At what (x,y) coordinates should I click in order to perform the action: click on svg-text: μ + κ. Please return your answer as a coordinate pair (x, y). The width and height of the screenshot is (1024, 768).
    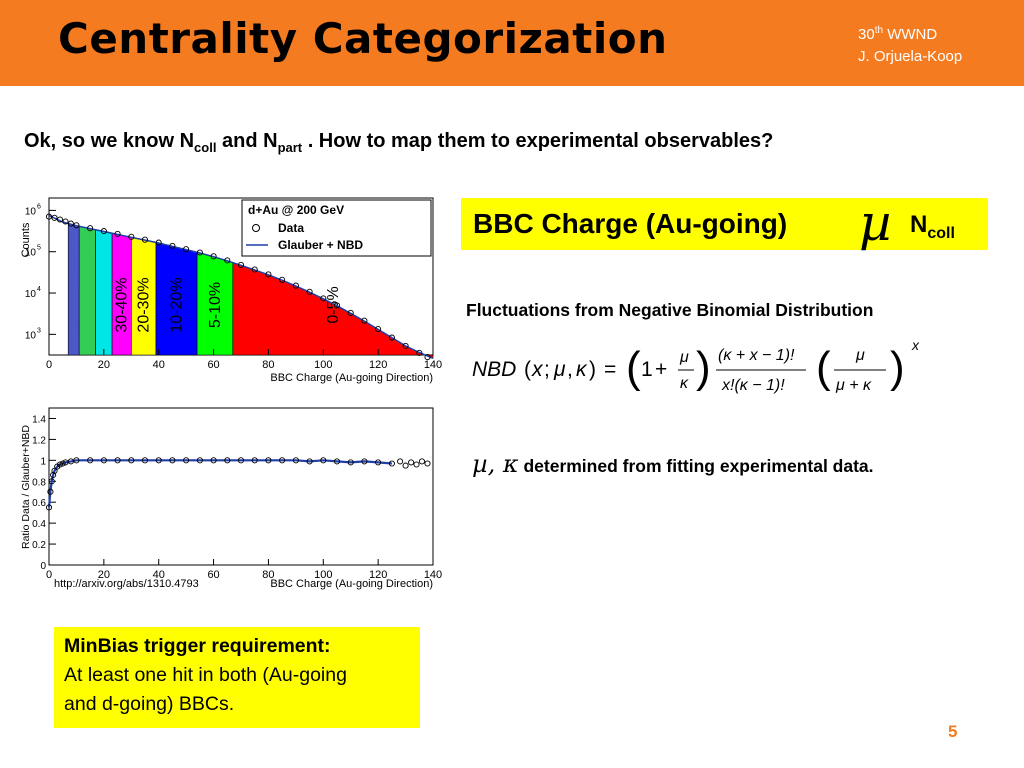
    Looking at the image, I should click on (853, 385).